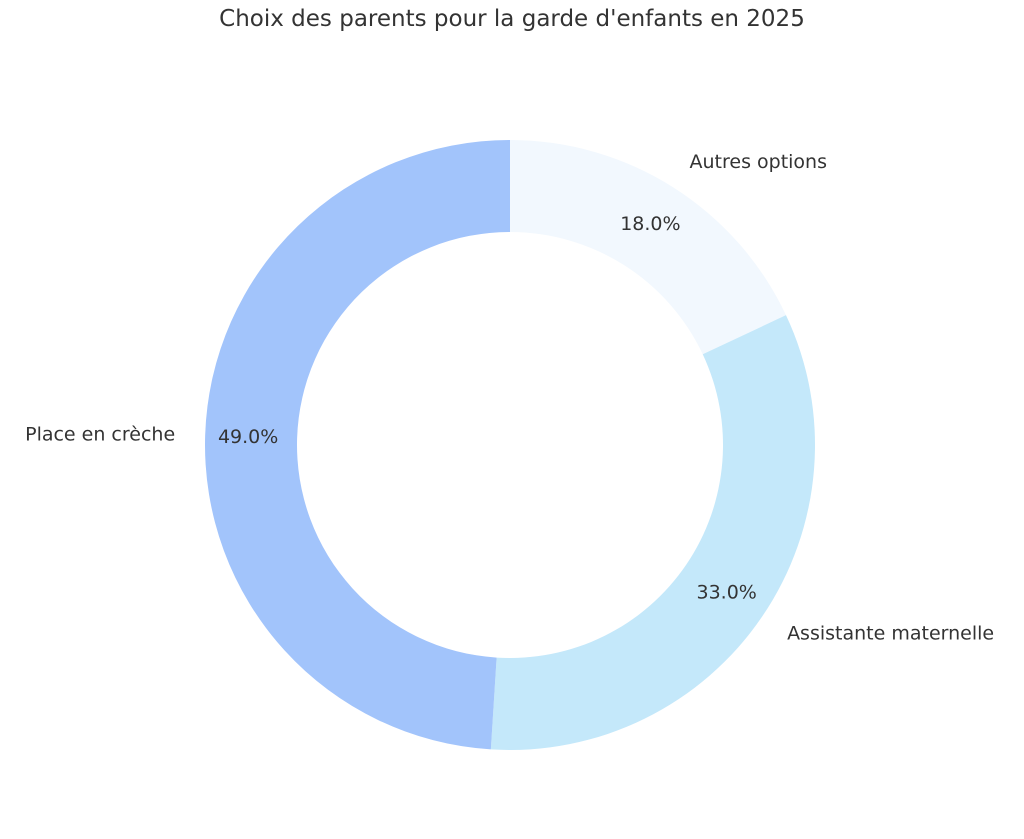 The width and height of the screenshot is (1024, 839). I want to click on category-label-place-en-creche: Place en crèche, so click(100, 434).